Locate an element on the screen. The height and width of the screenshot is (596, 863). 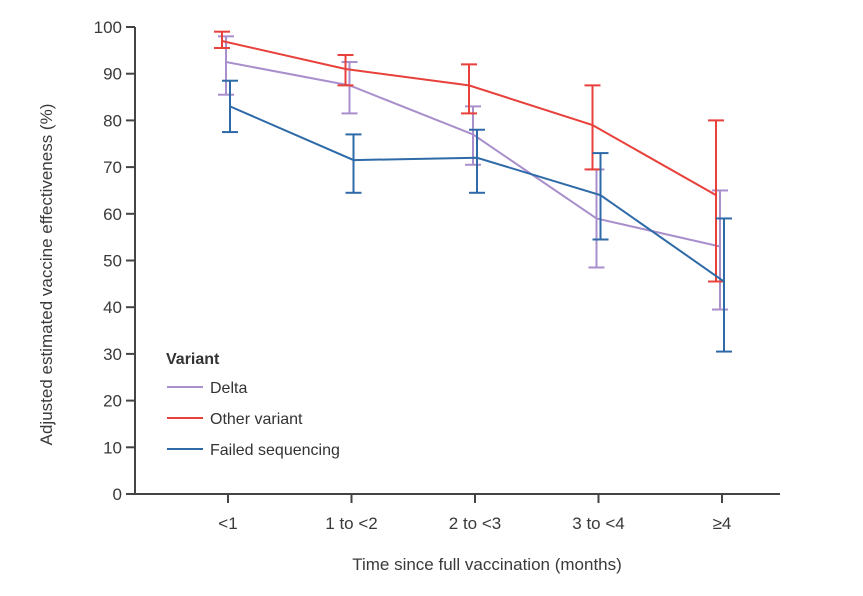
y-tick-label: 80 is located at coordinates (112, 120).